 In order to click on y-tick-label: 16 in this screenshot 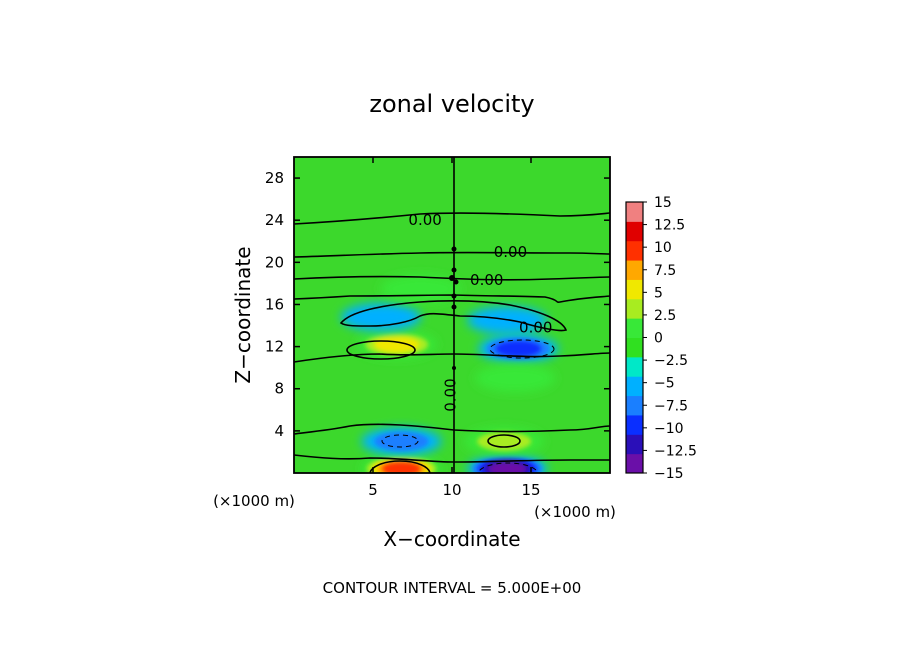, I will do `click(274, 304)`.